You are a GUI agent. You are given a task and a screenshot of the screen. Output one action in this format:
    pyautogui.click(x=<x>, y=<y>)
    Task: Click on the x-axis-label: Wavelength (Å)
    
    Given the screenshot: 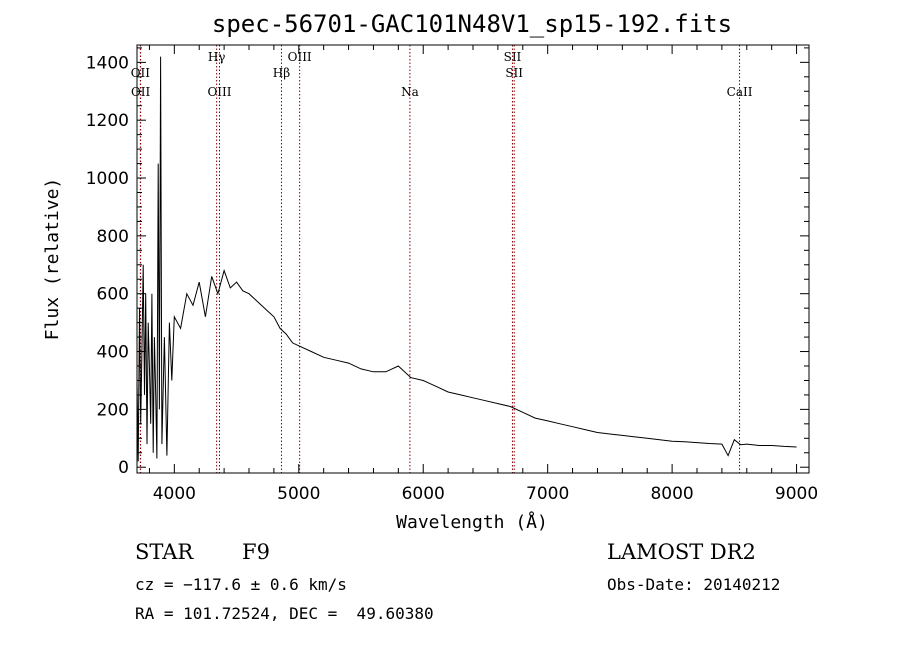 What is the action you would take?
    pyautogui.click(x=472, y=522)
    